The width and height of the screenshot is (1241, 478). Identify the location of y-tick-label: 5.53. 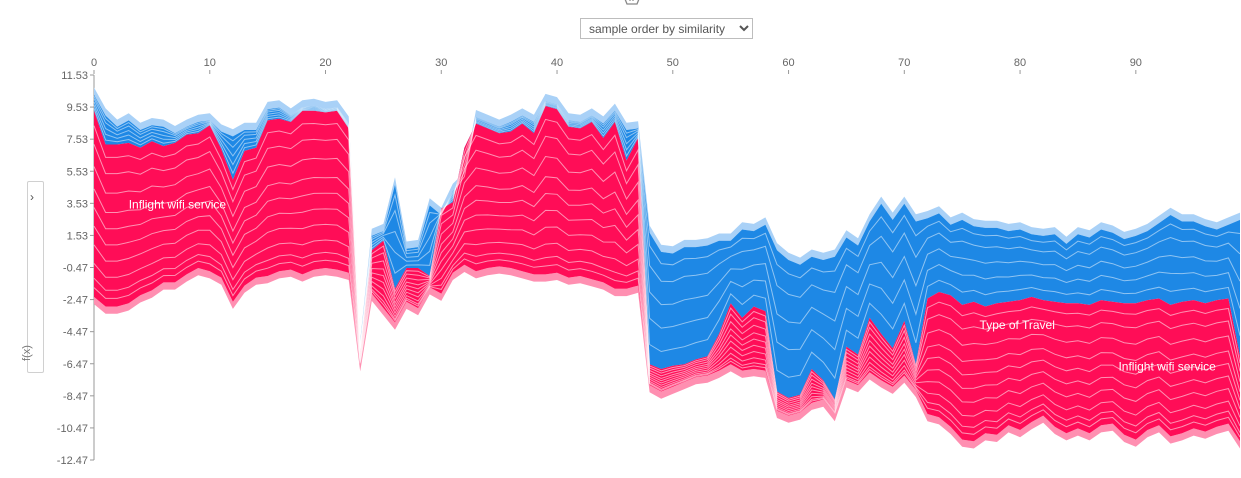
(77, 172).